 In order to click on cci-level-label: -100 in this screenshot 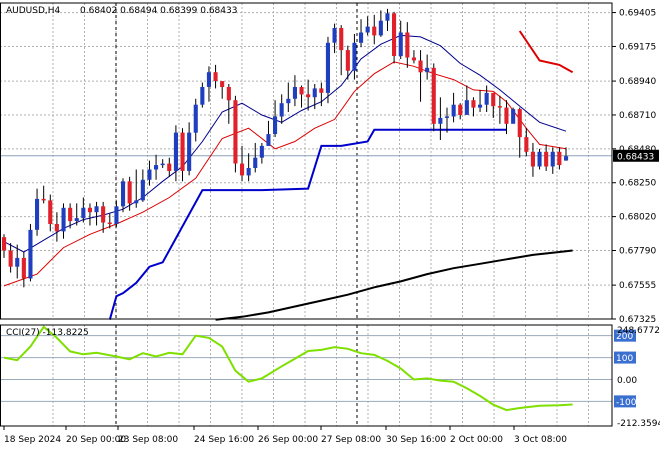, I will do `click(626, 403)`.